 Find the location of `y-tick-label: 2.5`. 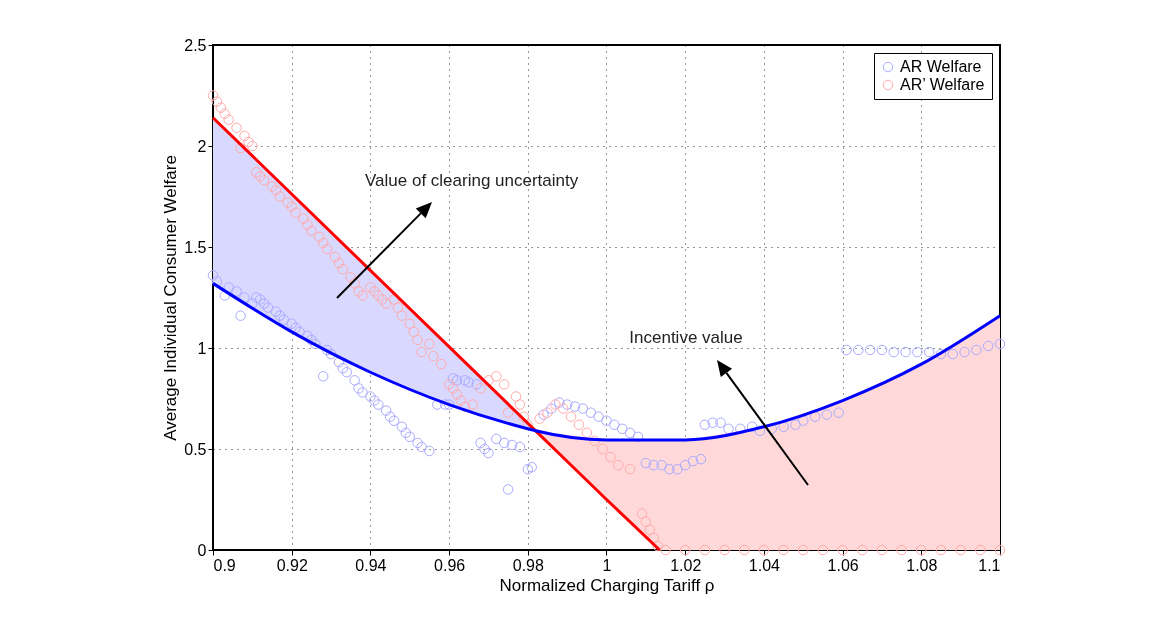

y-tick-label: 2.5 is located at coordinates (195, 45).